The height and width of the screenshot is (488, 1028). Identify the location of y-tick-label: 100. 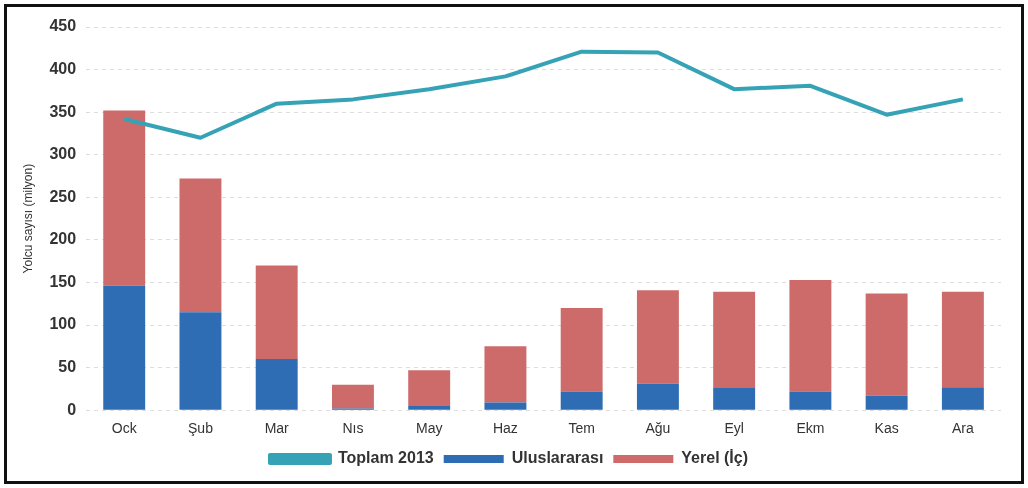
(63, 324).